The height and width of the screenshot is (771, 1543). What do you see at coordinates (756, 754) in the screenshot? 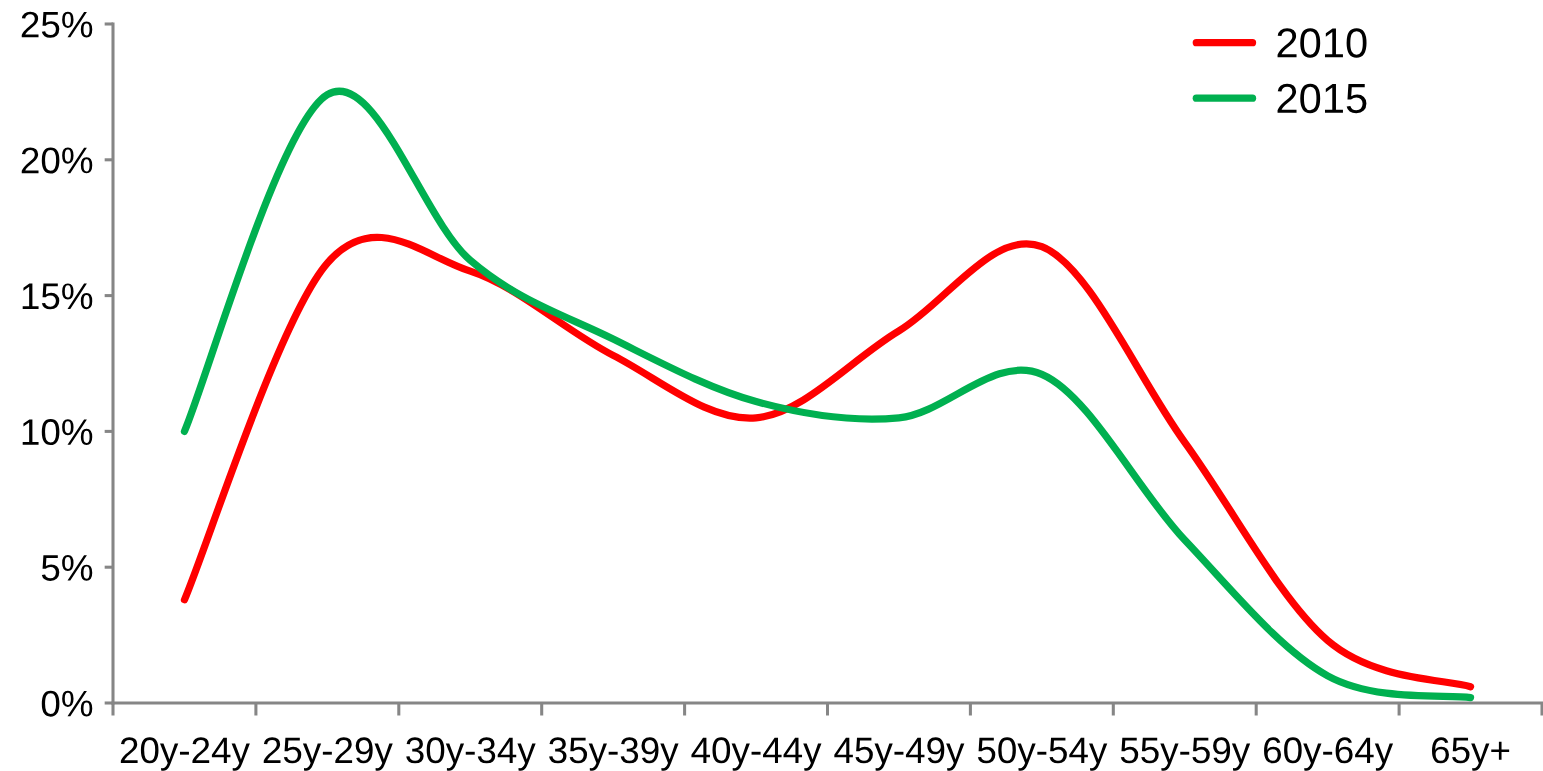
I see `x-tick-label: 40y-44y` at bounding box center [756, 754].